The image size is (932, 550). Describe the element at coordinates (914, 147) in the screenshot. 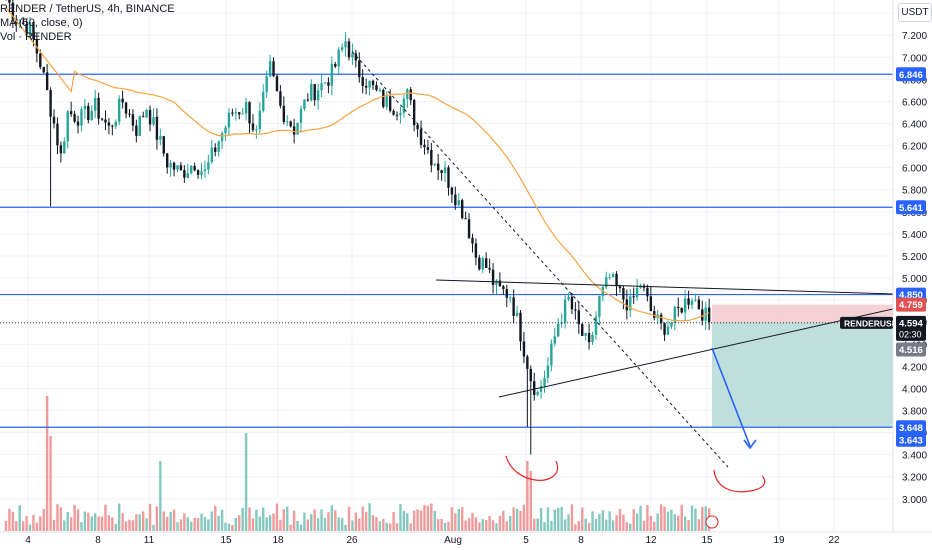

I see `price-tick-label: 6.200` at that location.